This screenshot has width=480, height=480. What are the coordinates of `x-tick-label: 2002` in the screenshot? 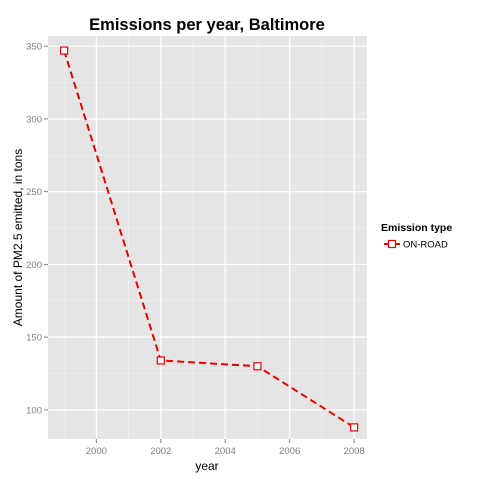 It's located at (160, 451).